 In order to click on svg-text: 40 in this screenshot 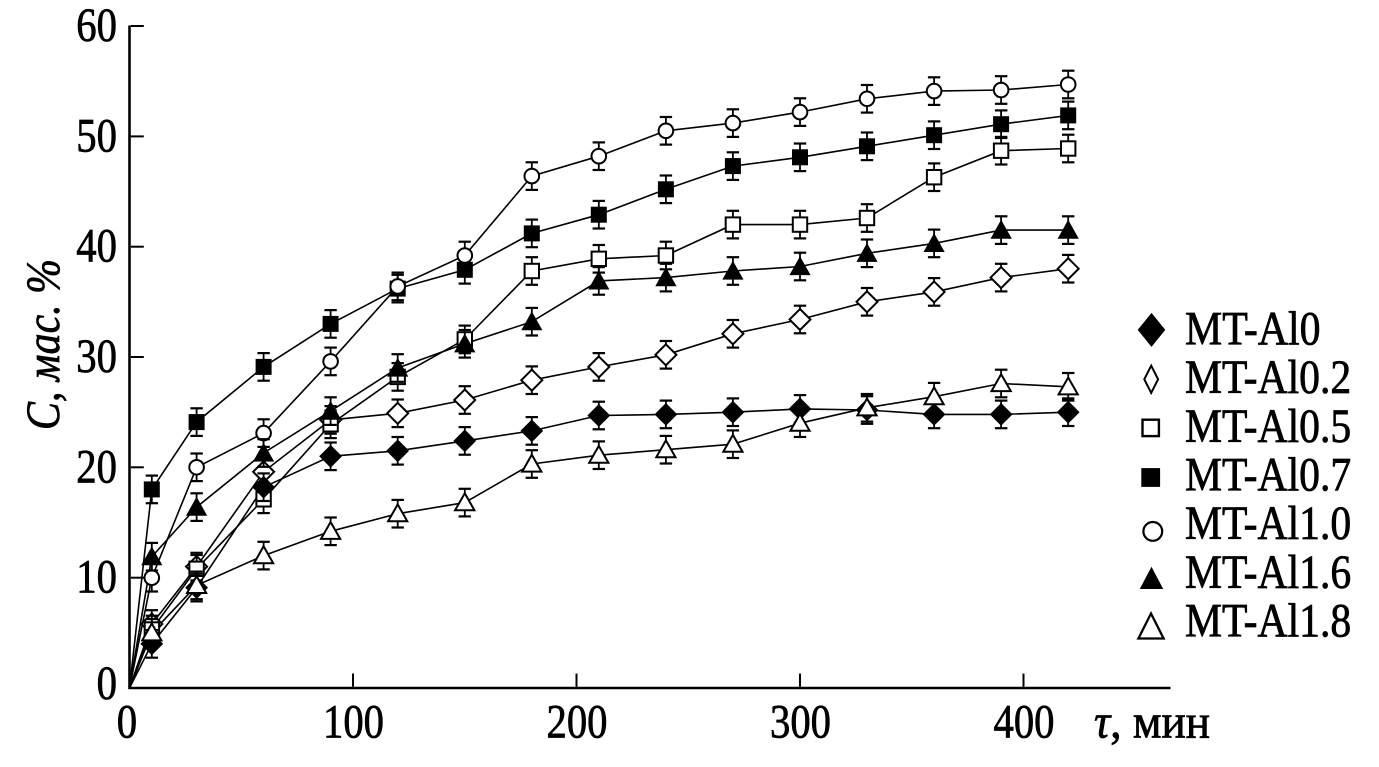, I will do `click(96, 246)`.